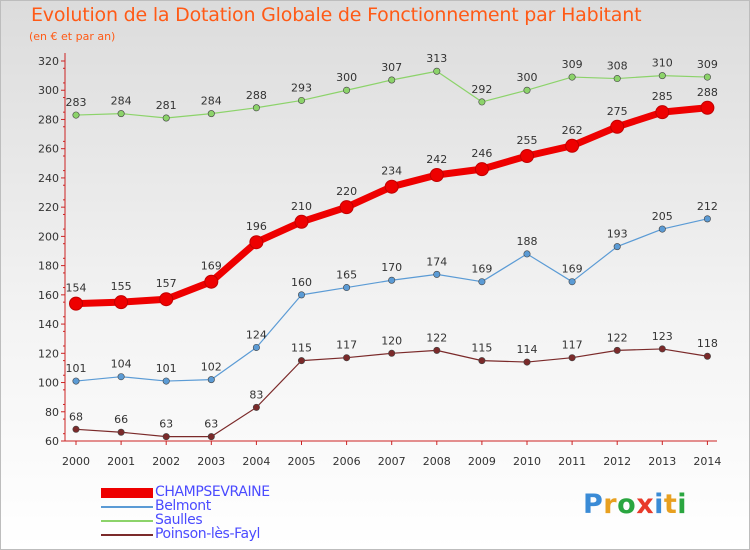  What do you see at coordinates (76, 416) in the screenshot?
I see `data-label: 68` at bounding box center [76, 416].